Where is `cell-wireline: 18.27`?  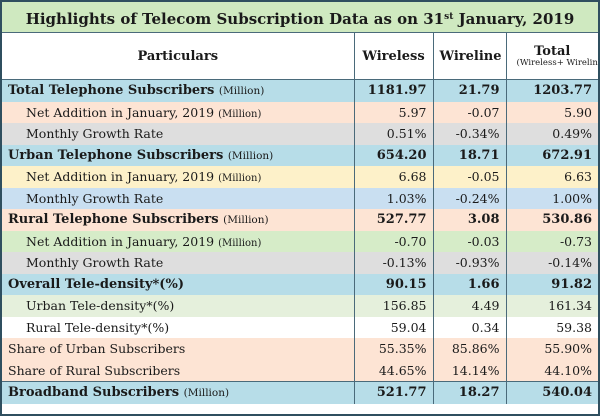 cell-wireline: 18.27 is located at coordinates (469, 392).